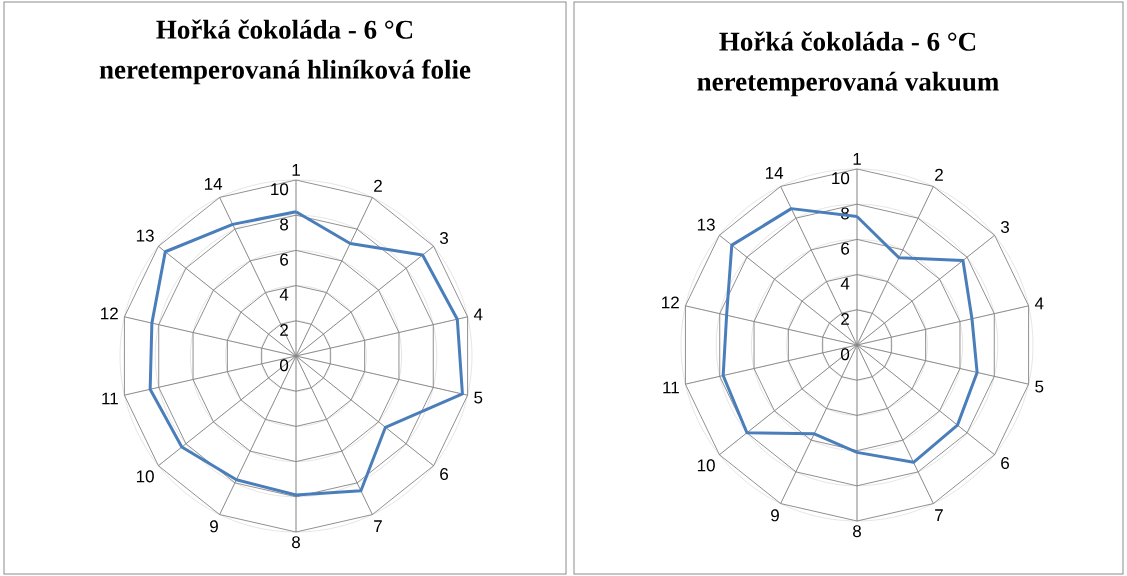 The image size is (1127, 576). I want to click on chart-title: Hořká čokoláda - 6 °C neretemperovaná hliníková folie, so click(285, 52).